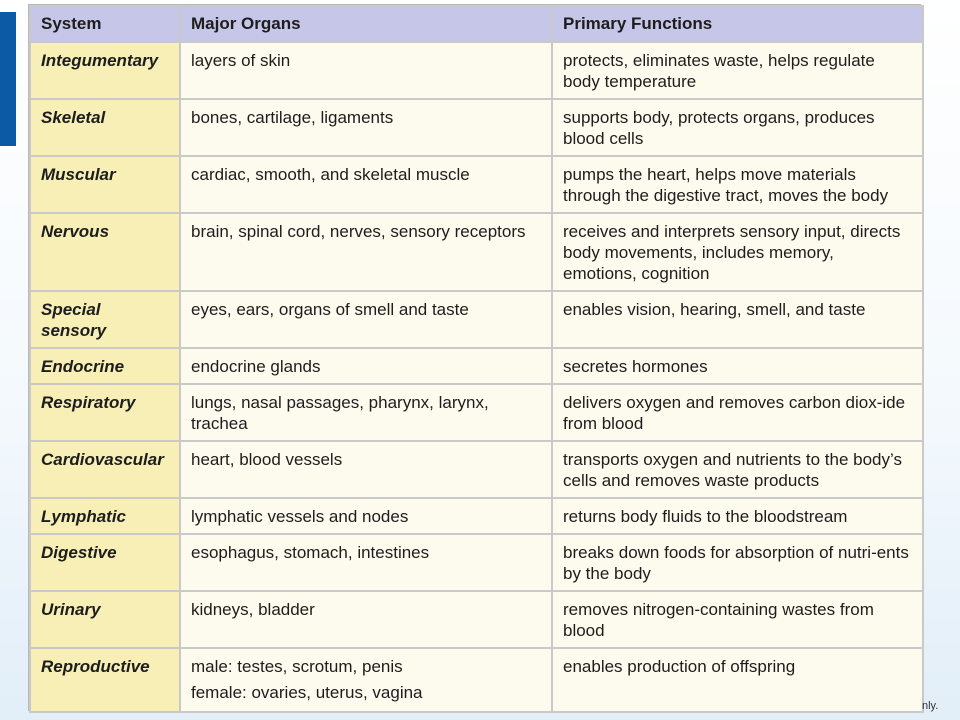  Describe the element at coordinates (105, 127) in the screenshot. I see `system-cell: Skeletal` at that location.